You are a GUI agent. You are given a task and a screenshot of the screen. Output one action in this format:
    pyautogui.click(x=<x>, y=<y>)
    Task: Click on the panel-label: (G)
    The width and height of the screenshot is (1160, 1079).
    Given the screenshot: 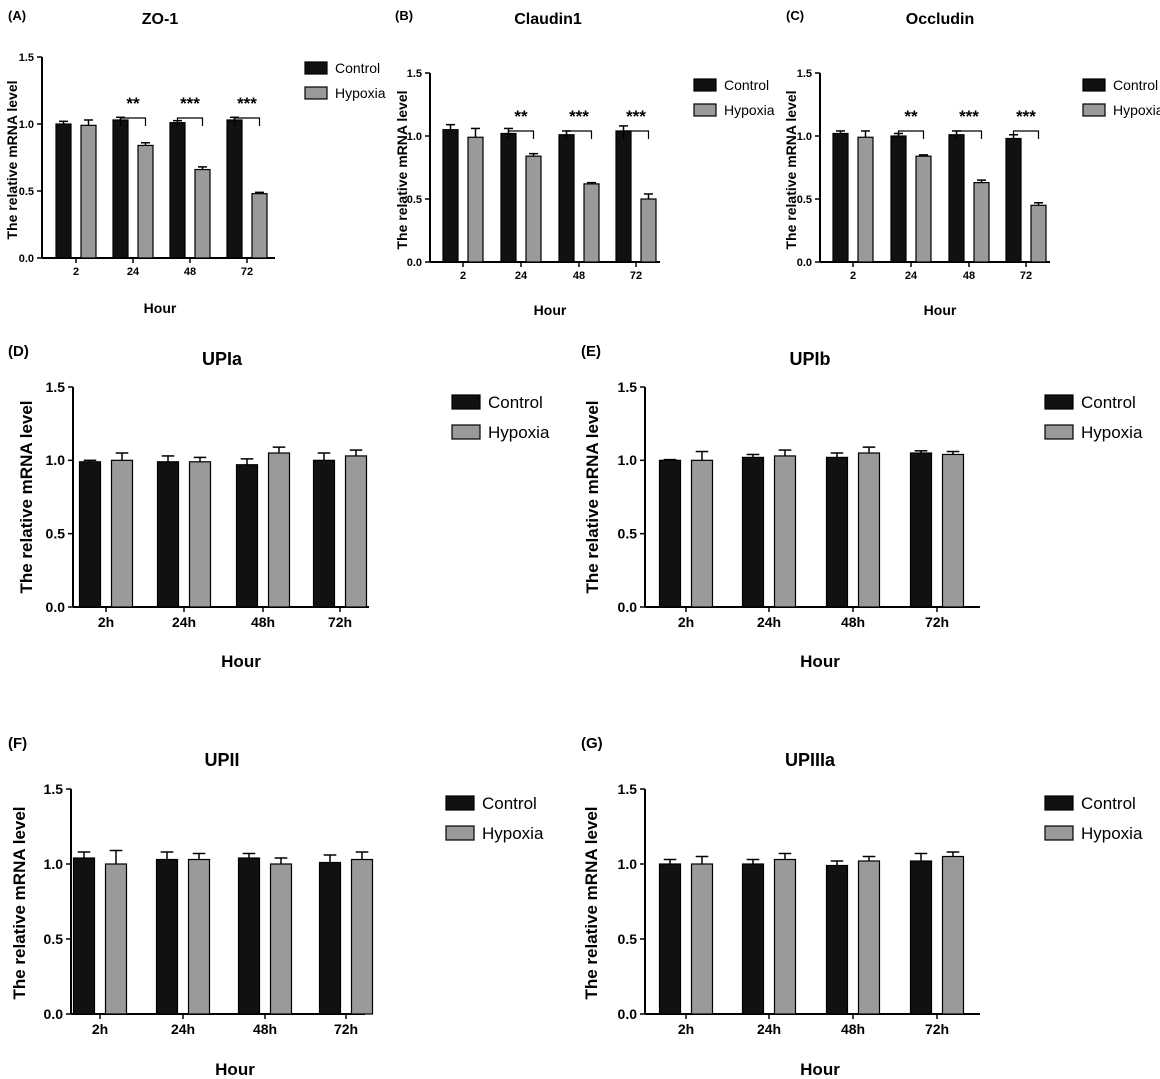 What is the action you would take?
    pyautogui.click(x=592, y=743)
    